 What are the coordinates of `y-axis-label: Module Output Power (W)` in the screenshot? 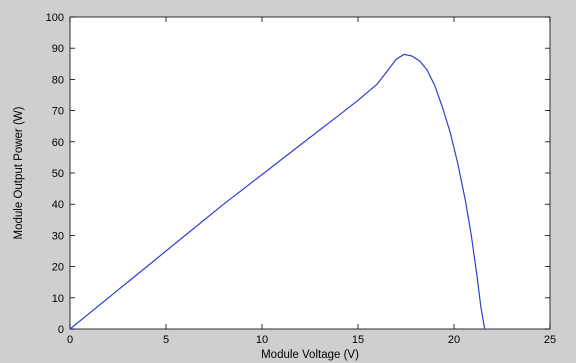 It's located at (19, 172).